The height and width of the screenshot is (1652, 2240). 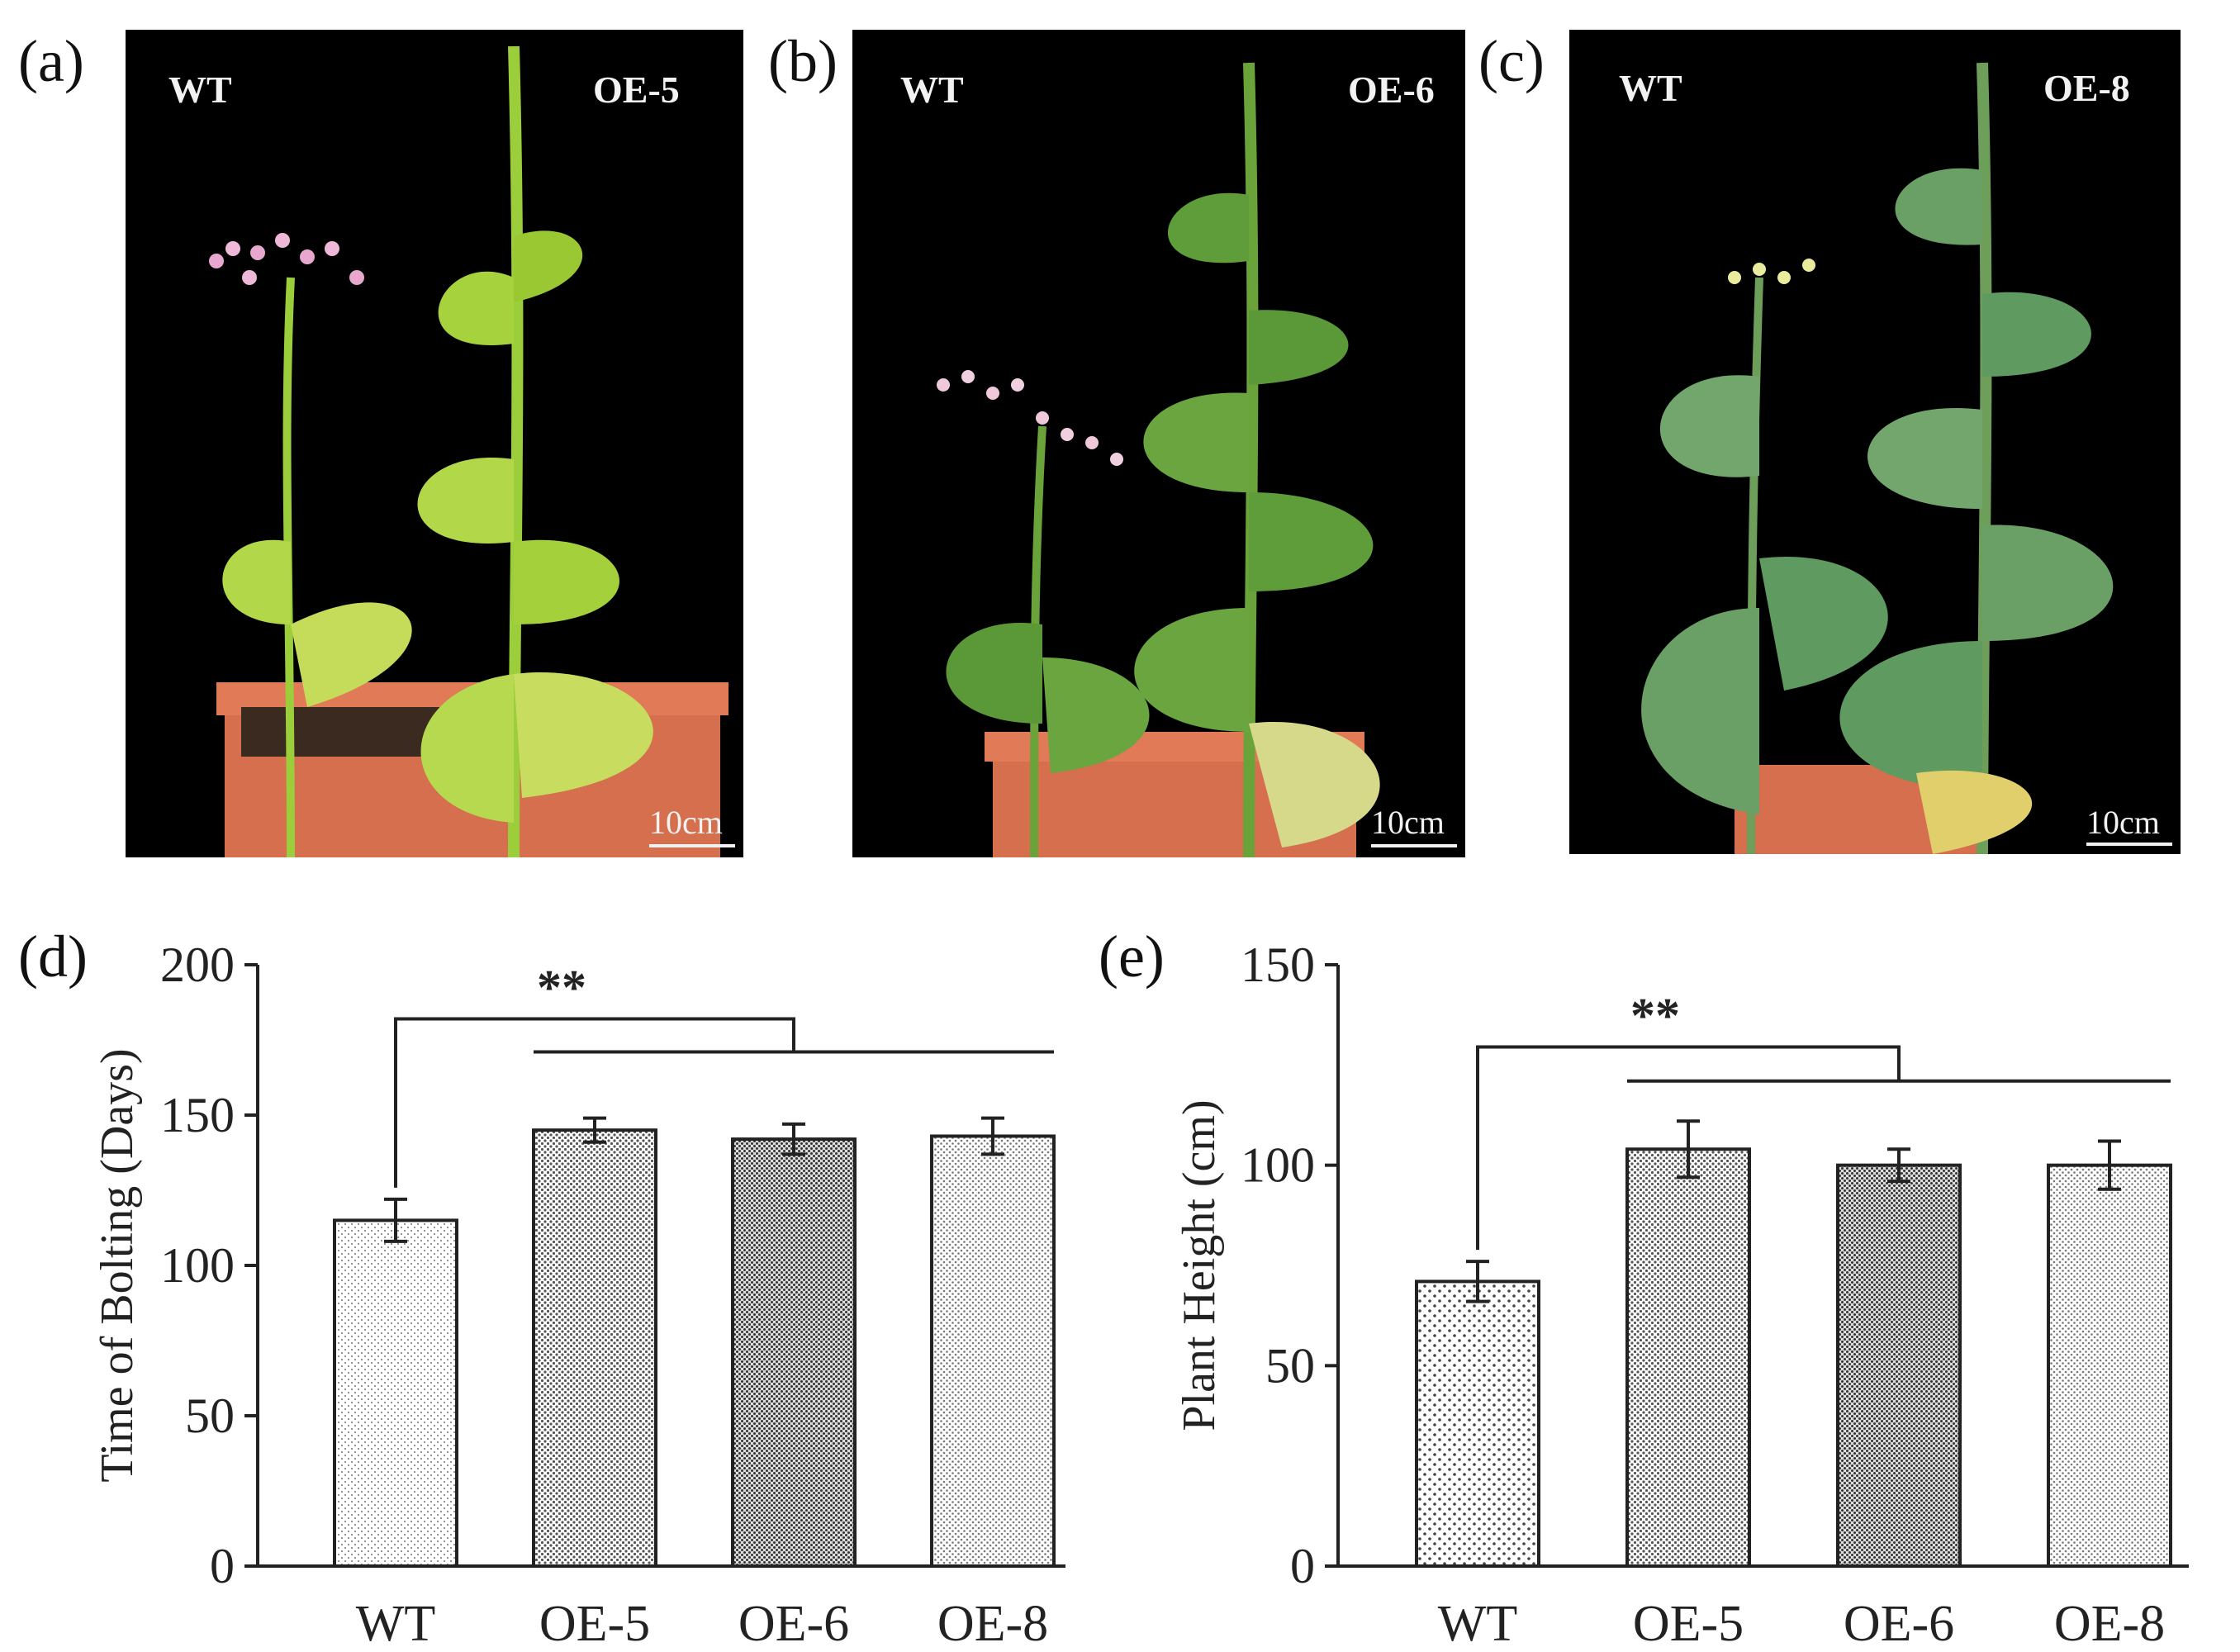 I want to click on photo-tag-oe5: OE-5, so click(x=636, y=90).